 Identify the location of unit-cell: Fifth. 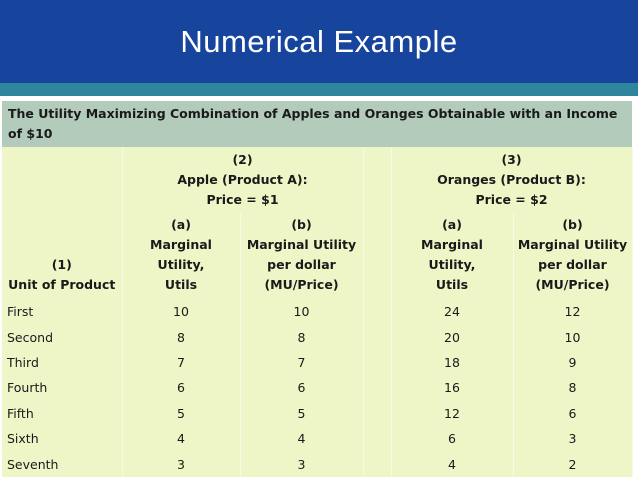
(62, 413).